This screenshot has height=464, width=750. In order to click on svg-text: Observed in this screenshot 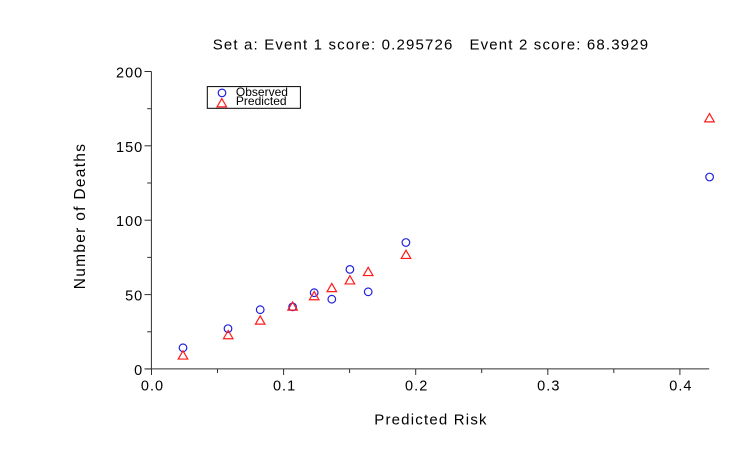, I will do `click(262, 92)`.